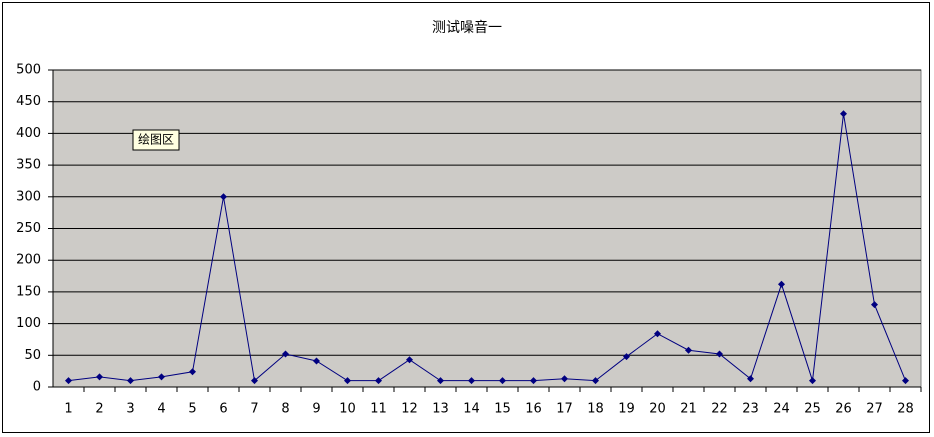  I want to click on tooltip-text: 绘图区, so click(156, 139).